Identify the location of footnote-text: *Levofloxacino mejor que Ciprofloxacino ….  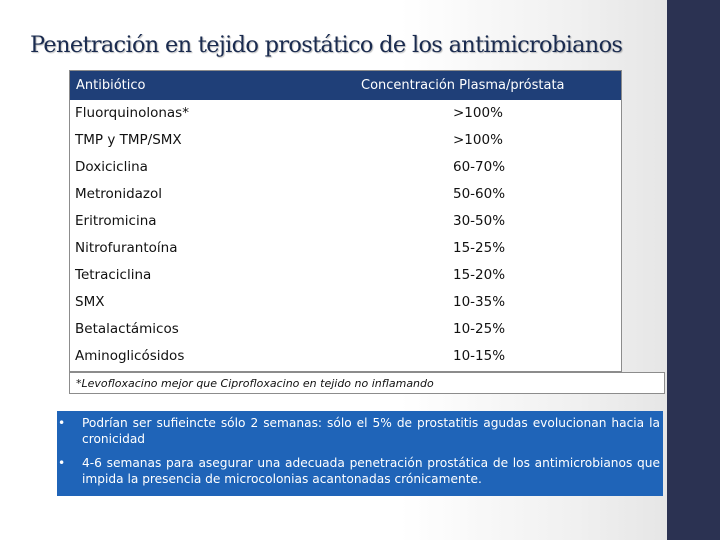
(255, 383).